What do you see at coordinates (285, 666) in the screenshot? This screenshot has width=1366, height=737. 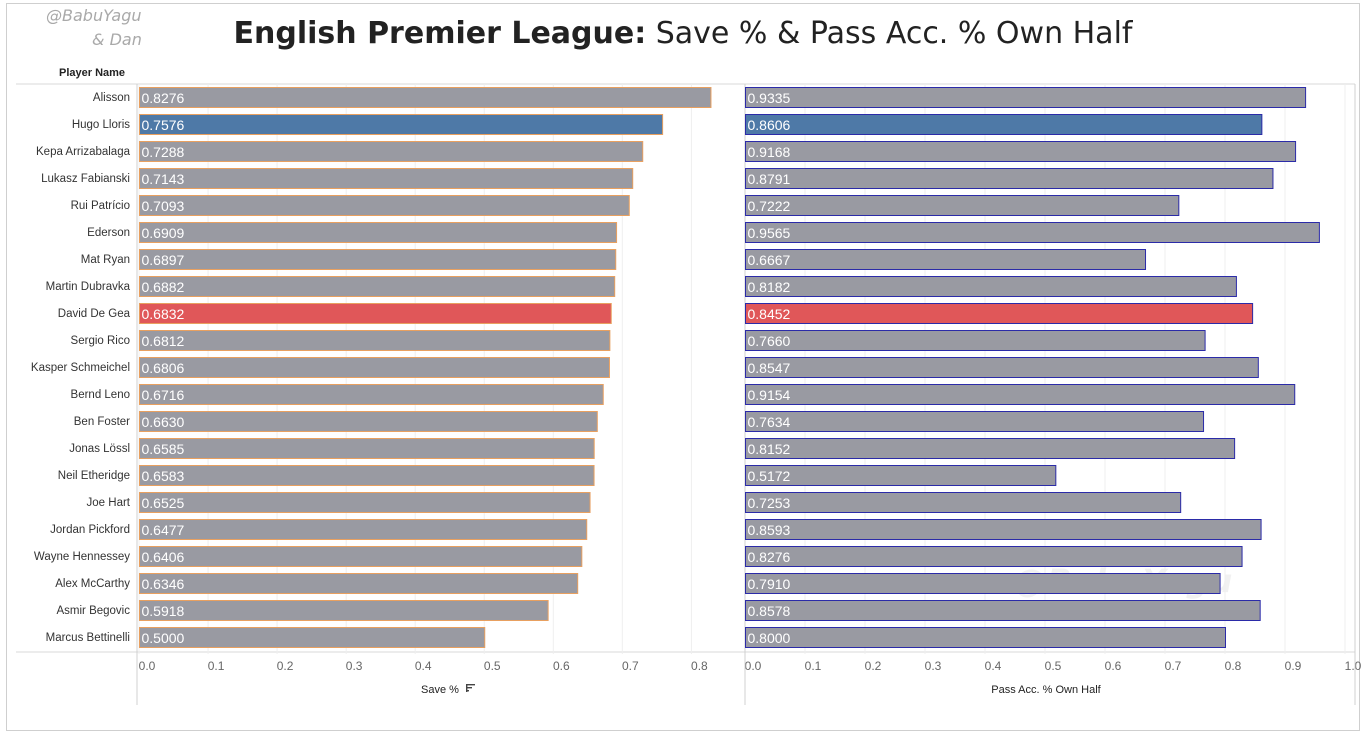 I see `save-tick-label: 0.2` at bounding box center [285, 666].